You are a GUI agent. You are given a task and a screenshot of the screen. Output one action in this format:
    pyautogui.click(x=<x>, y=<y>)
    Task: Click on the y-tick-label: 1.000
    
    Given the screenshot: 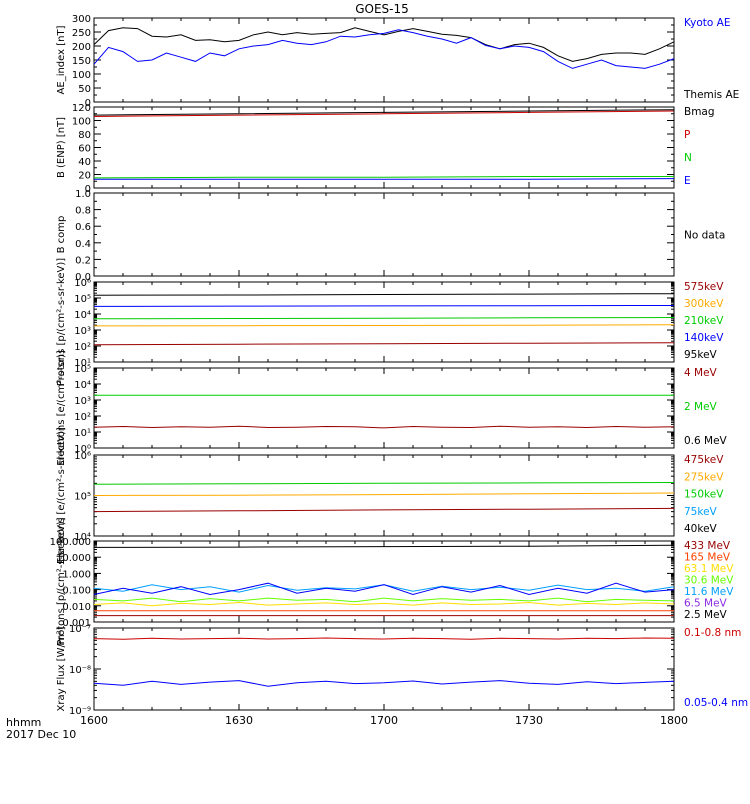 What is the action you would take?
    pyautogui.click(x=76, y=574)
    